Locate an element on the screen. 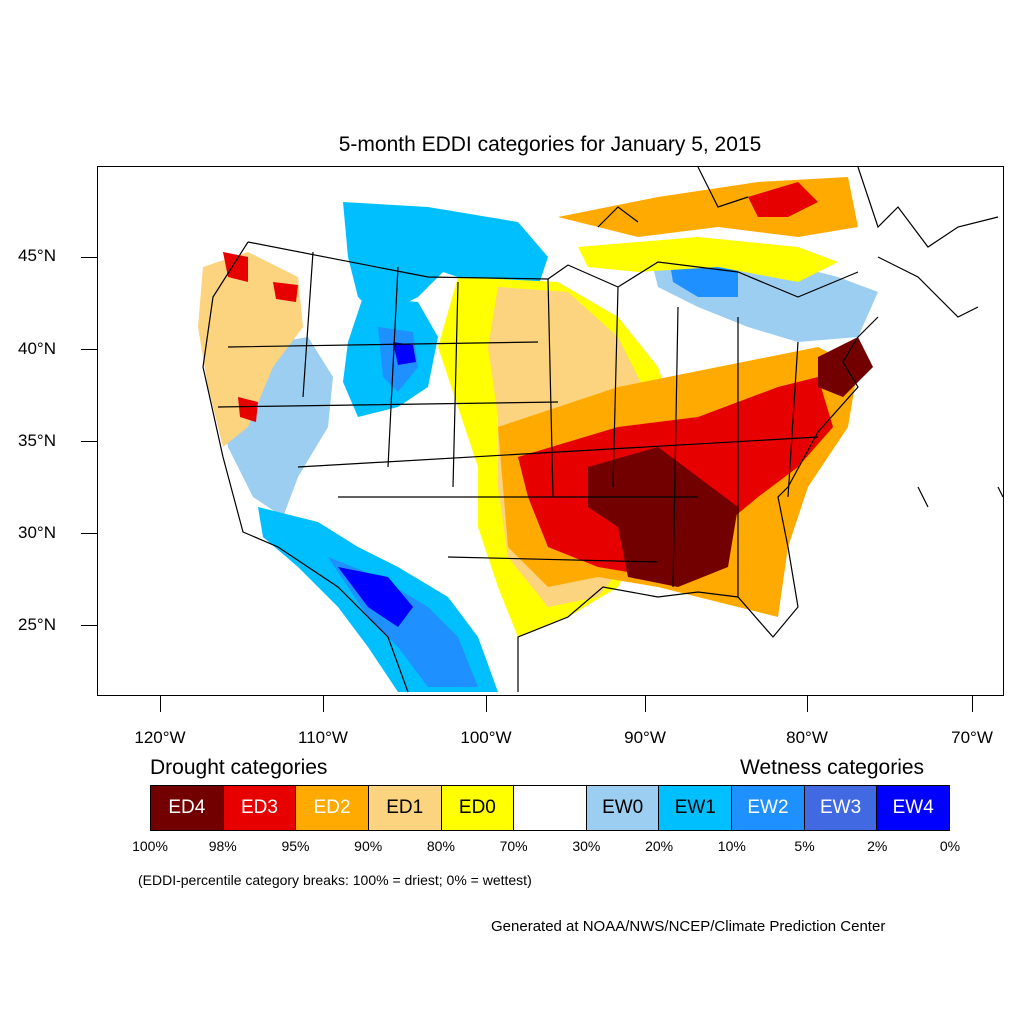  lat-label-40: 40°N is located at coordinates (37, 348).